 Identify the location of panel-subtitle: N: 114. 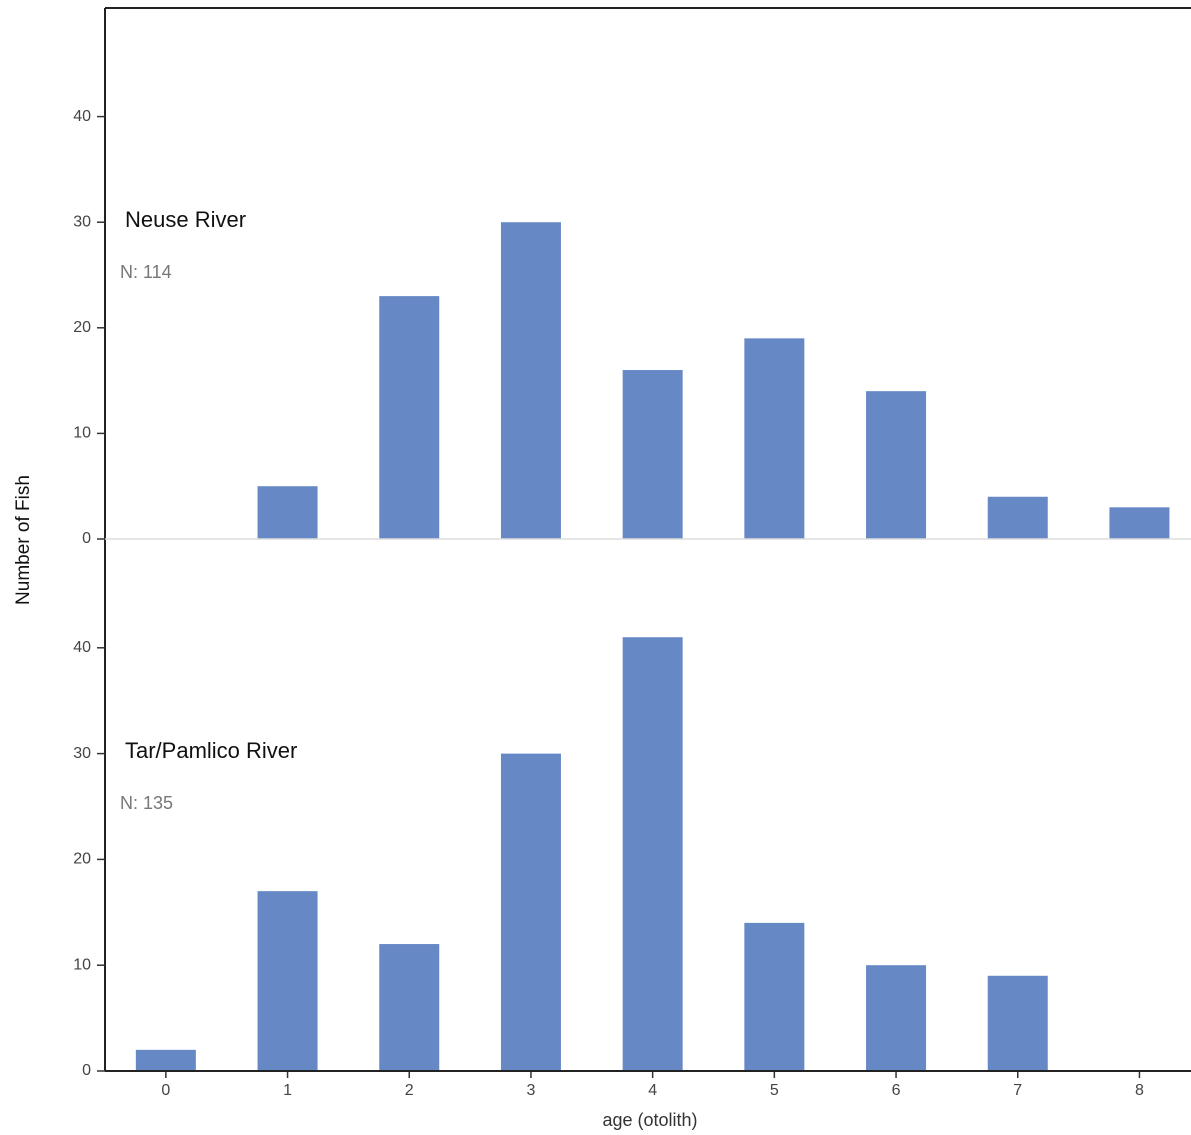
(146, 272).